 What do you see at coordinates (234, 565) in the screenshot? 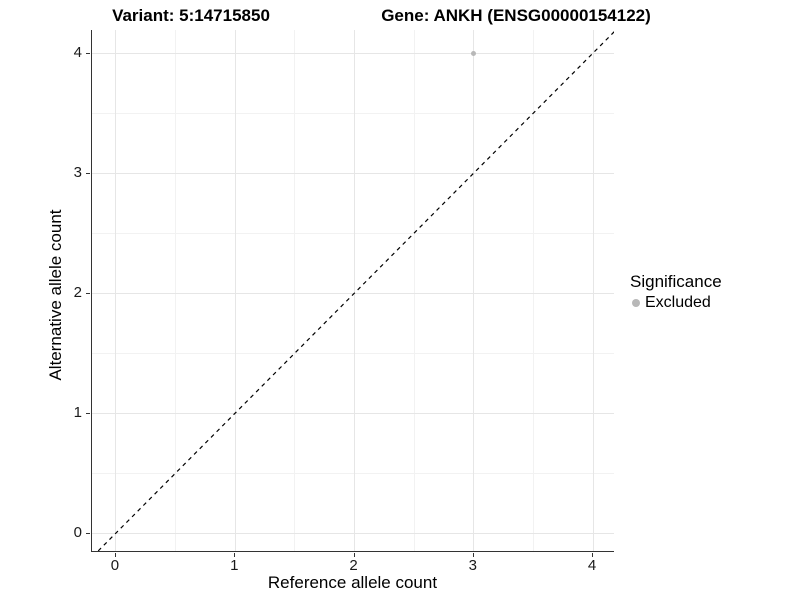
I see `x-tick-label: 1` at bounding box center [234, 565].